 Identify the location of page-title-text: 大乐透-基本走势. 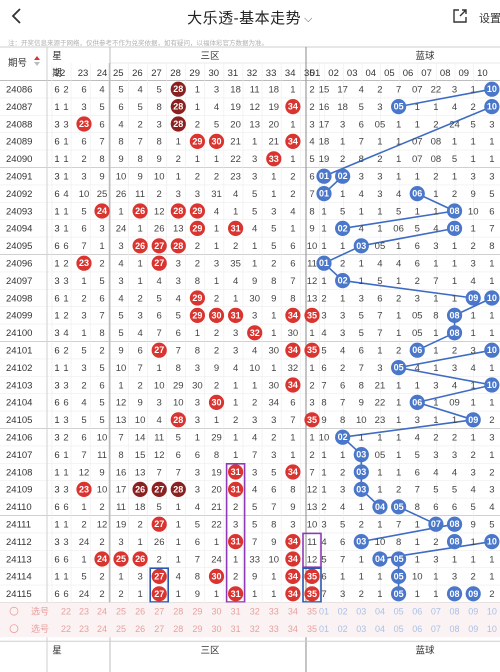
(244, 18).